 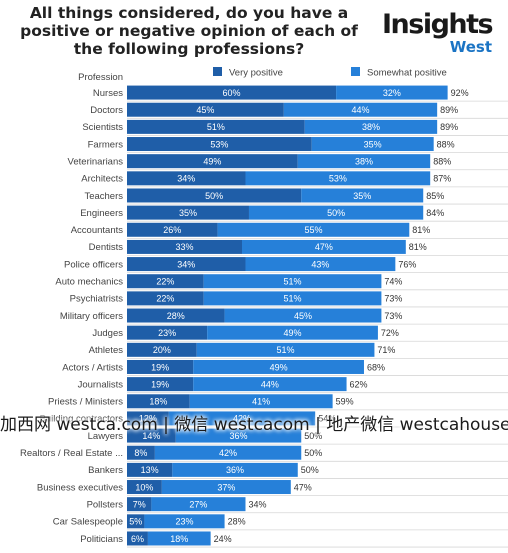 I want to click on total-label-psychiatrists: 73%, so click(x=393, y=299).